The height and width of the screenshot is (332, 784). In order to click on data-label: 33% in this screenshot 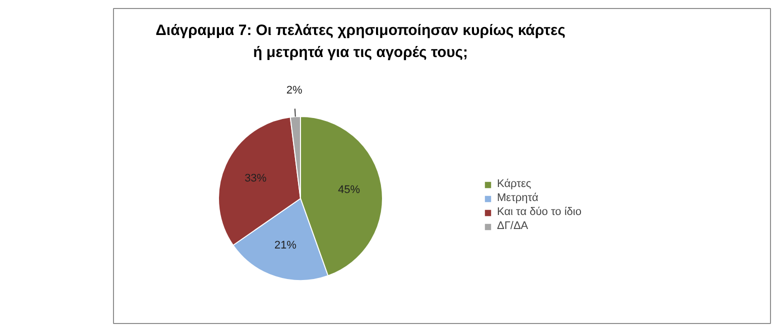, I will do `click(255, 178)`.